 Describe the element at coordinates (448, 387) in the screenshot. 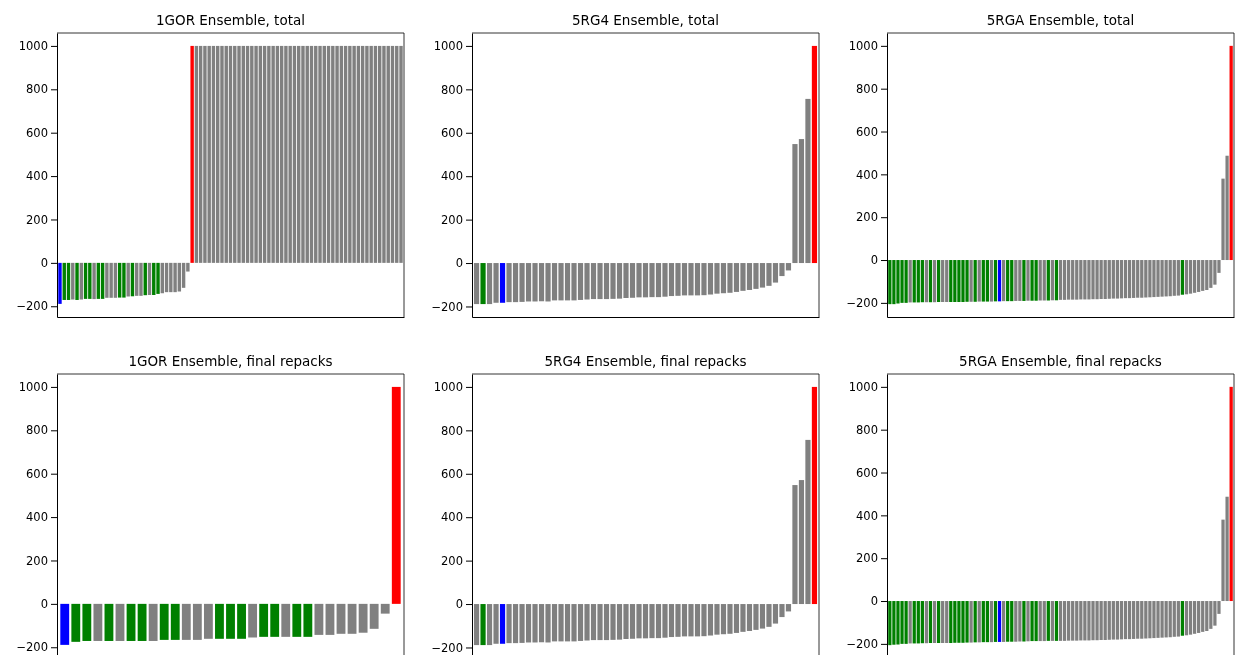

I see `y-tick-label: 1000` at that location.